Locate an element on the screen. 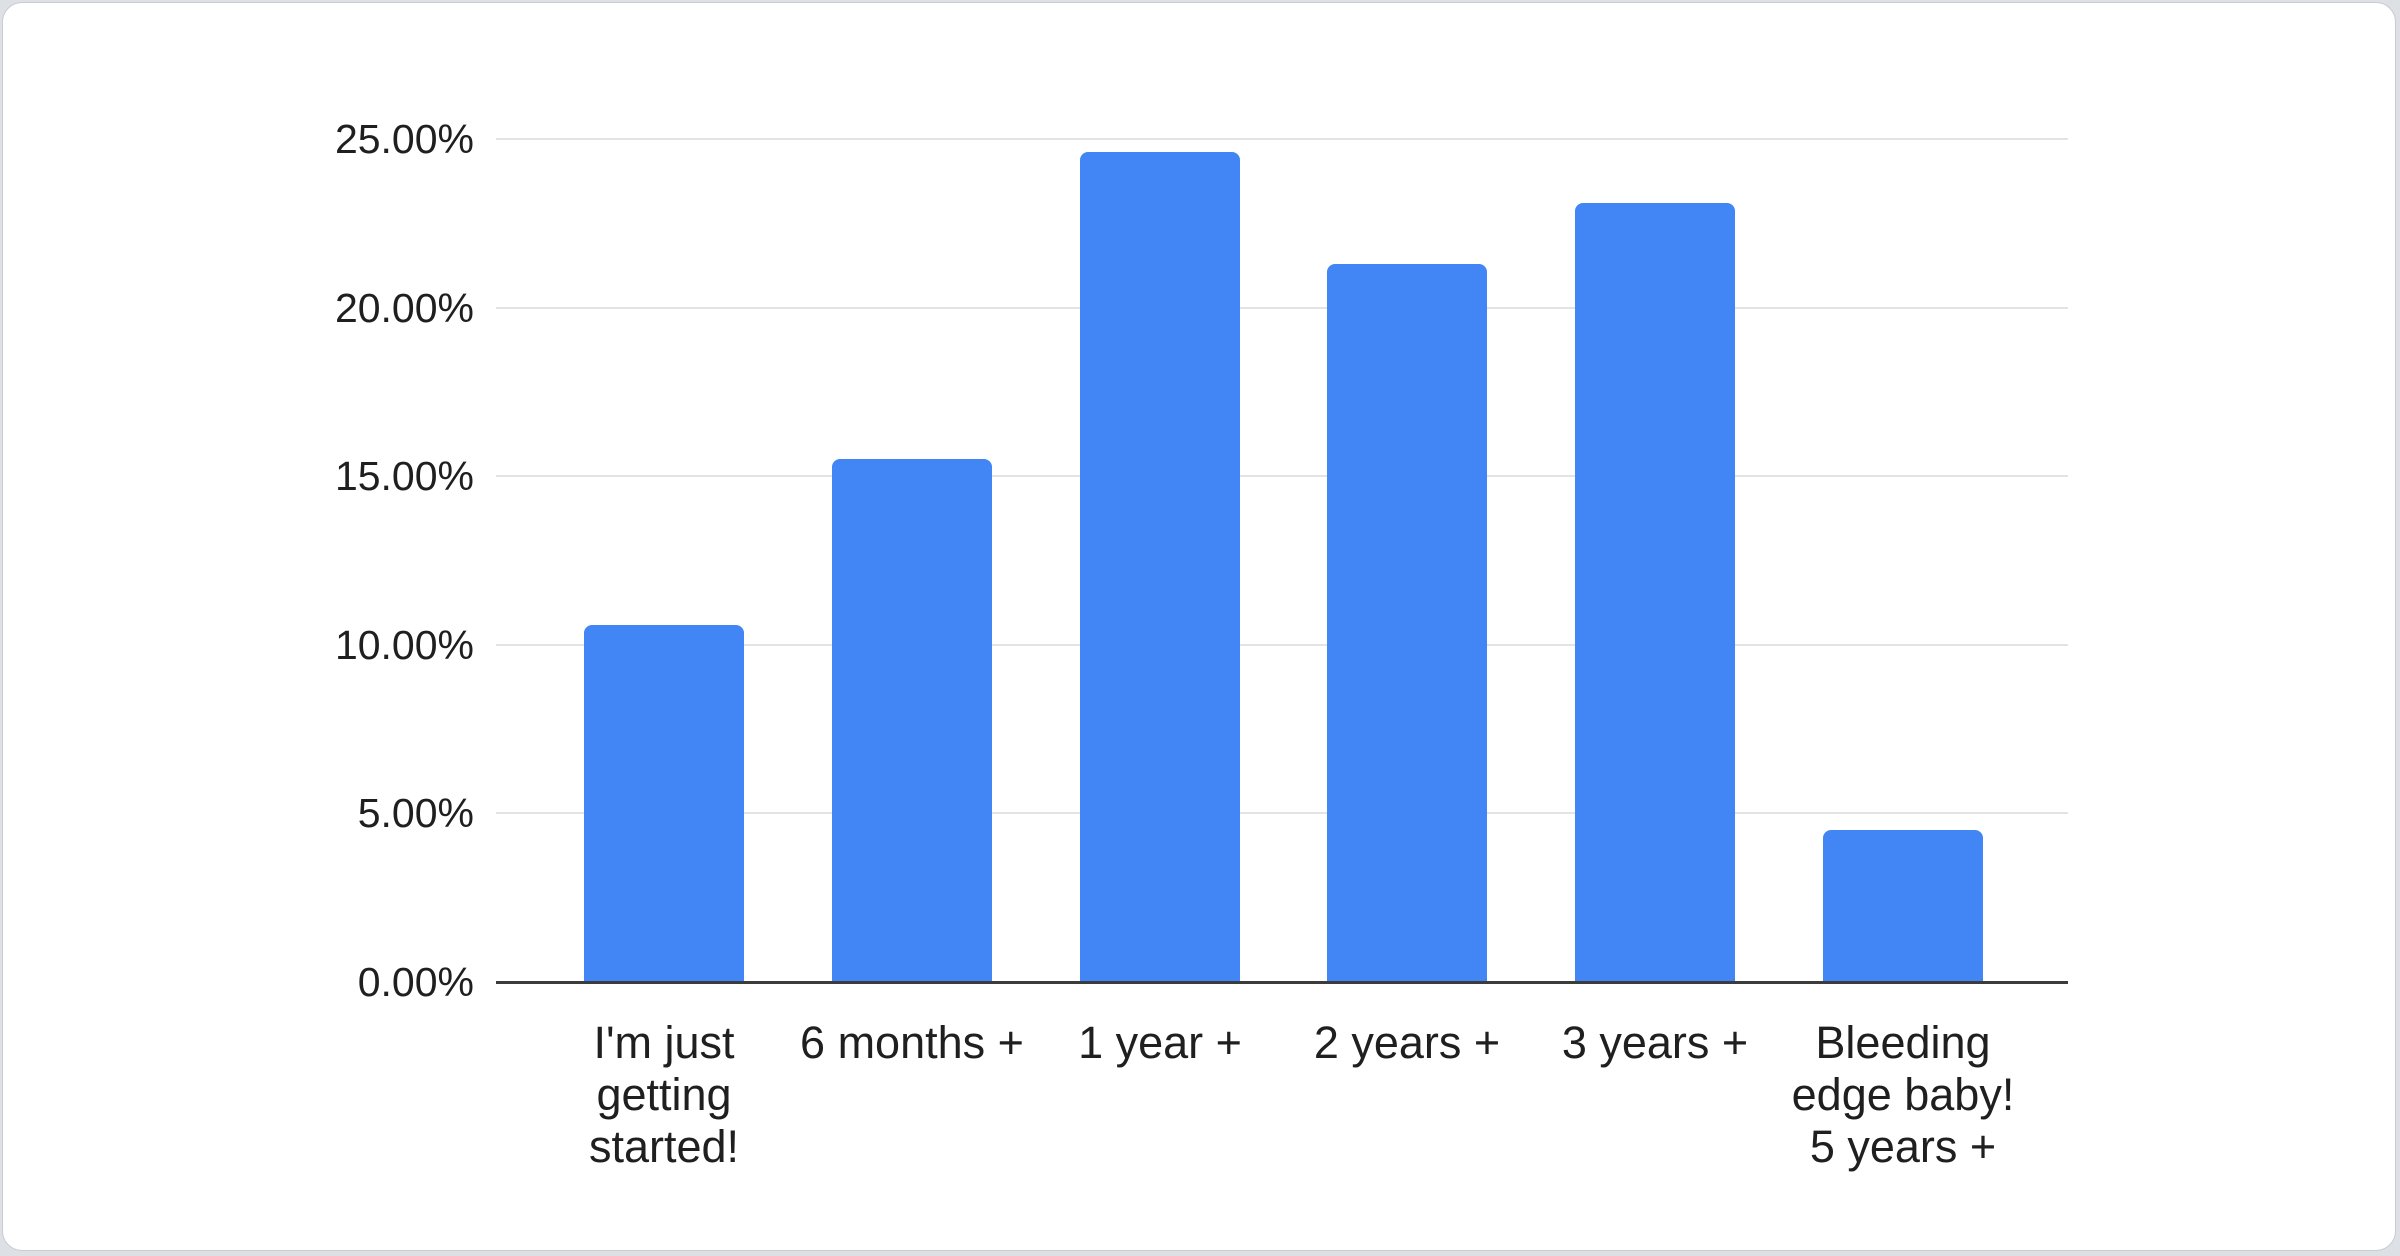 Image resolution: width=2400 pixels, height=1256 pixels. x-axis-label: 2 years + is located at coordinates (1407, 1043).